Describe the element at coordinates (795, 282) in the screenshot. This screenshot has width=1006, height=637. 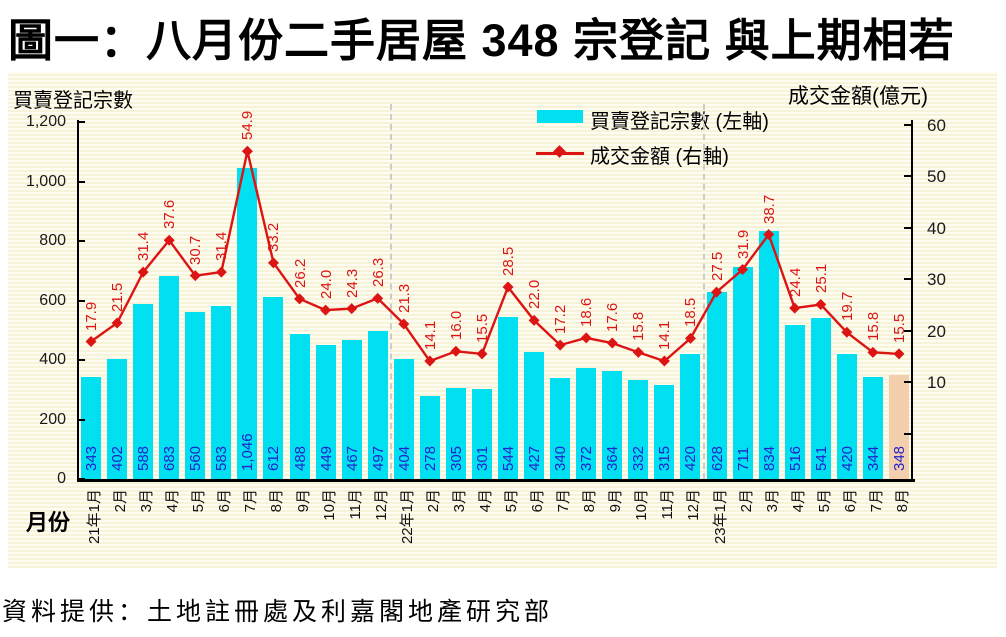
I see `point-value-label: 24.4` at that location.